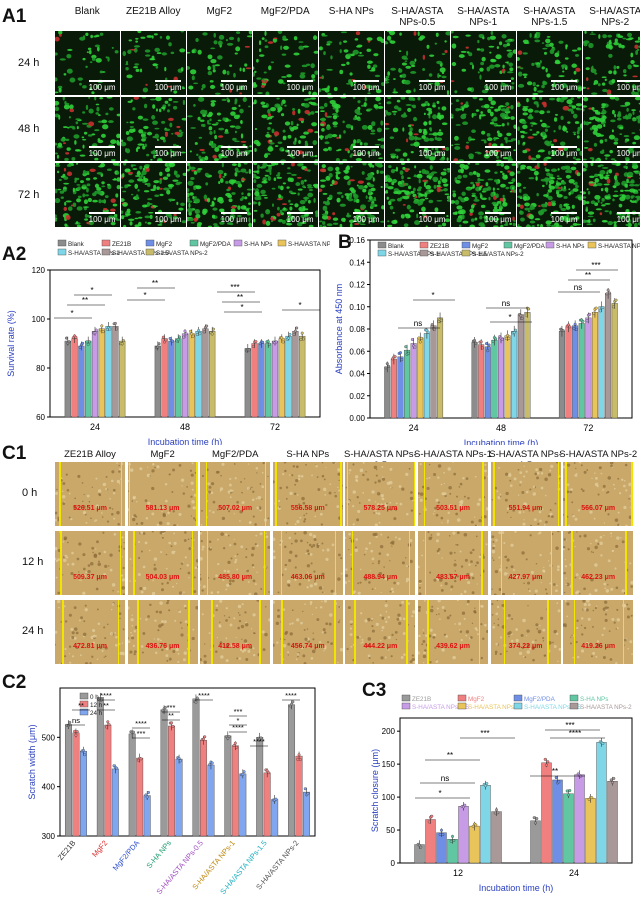  What do you see at coordinates (219, 195) in the screenshot?
I see `cell-dots` at bounding box center [219, 195].